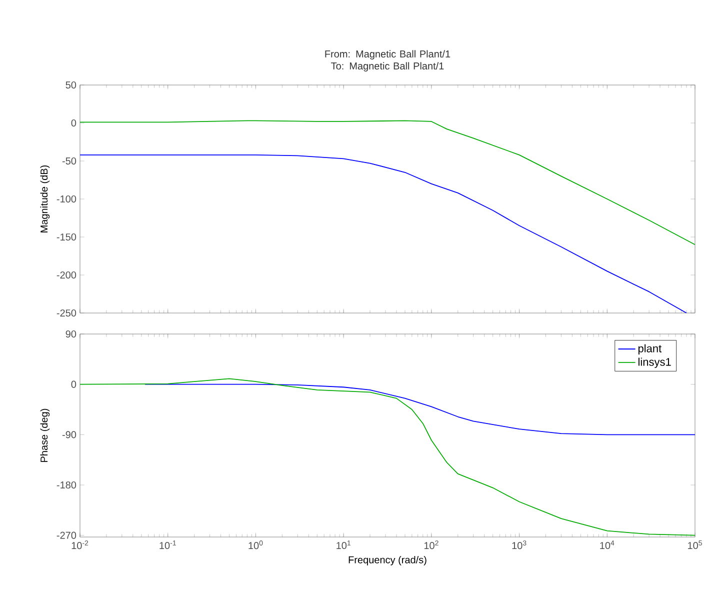  I want to click on x-tick-label: 10$^{3}$, so click(519, 545).